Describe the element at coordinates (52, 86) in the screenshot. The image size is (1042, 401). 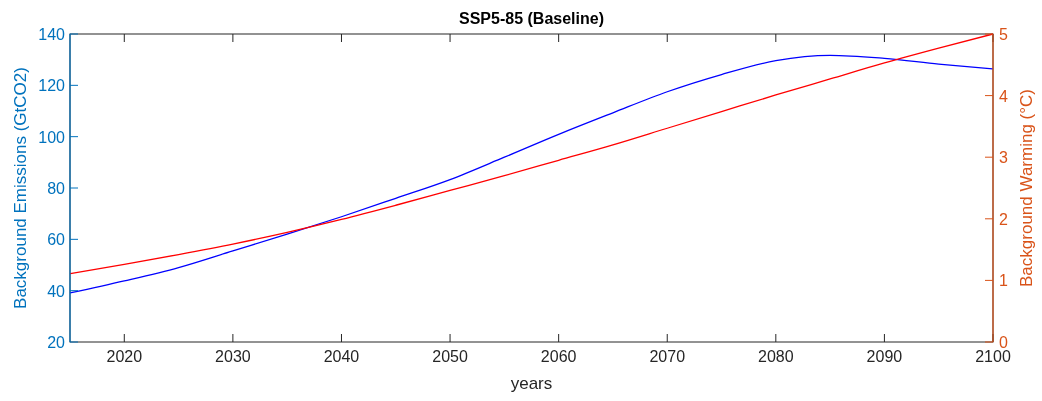
I see `y-tick-label: 120` at that location.